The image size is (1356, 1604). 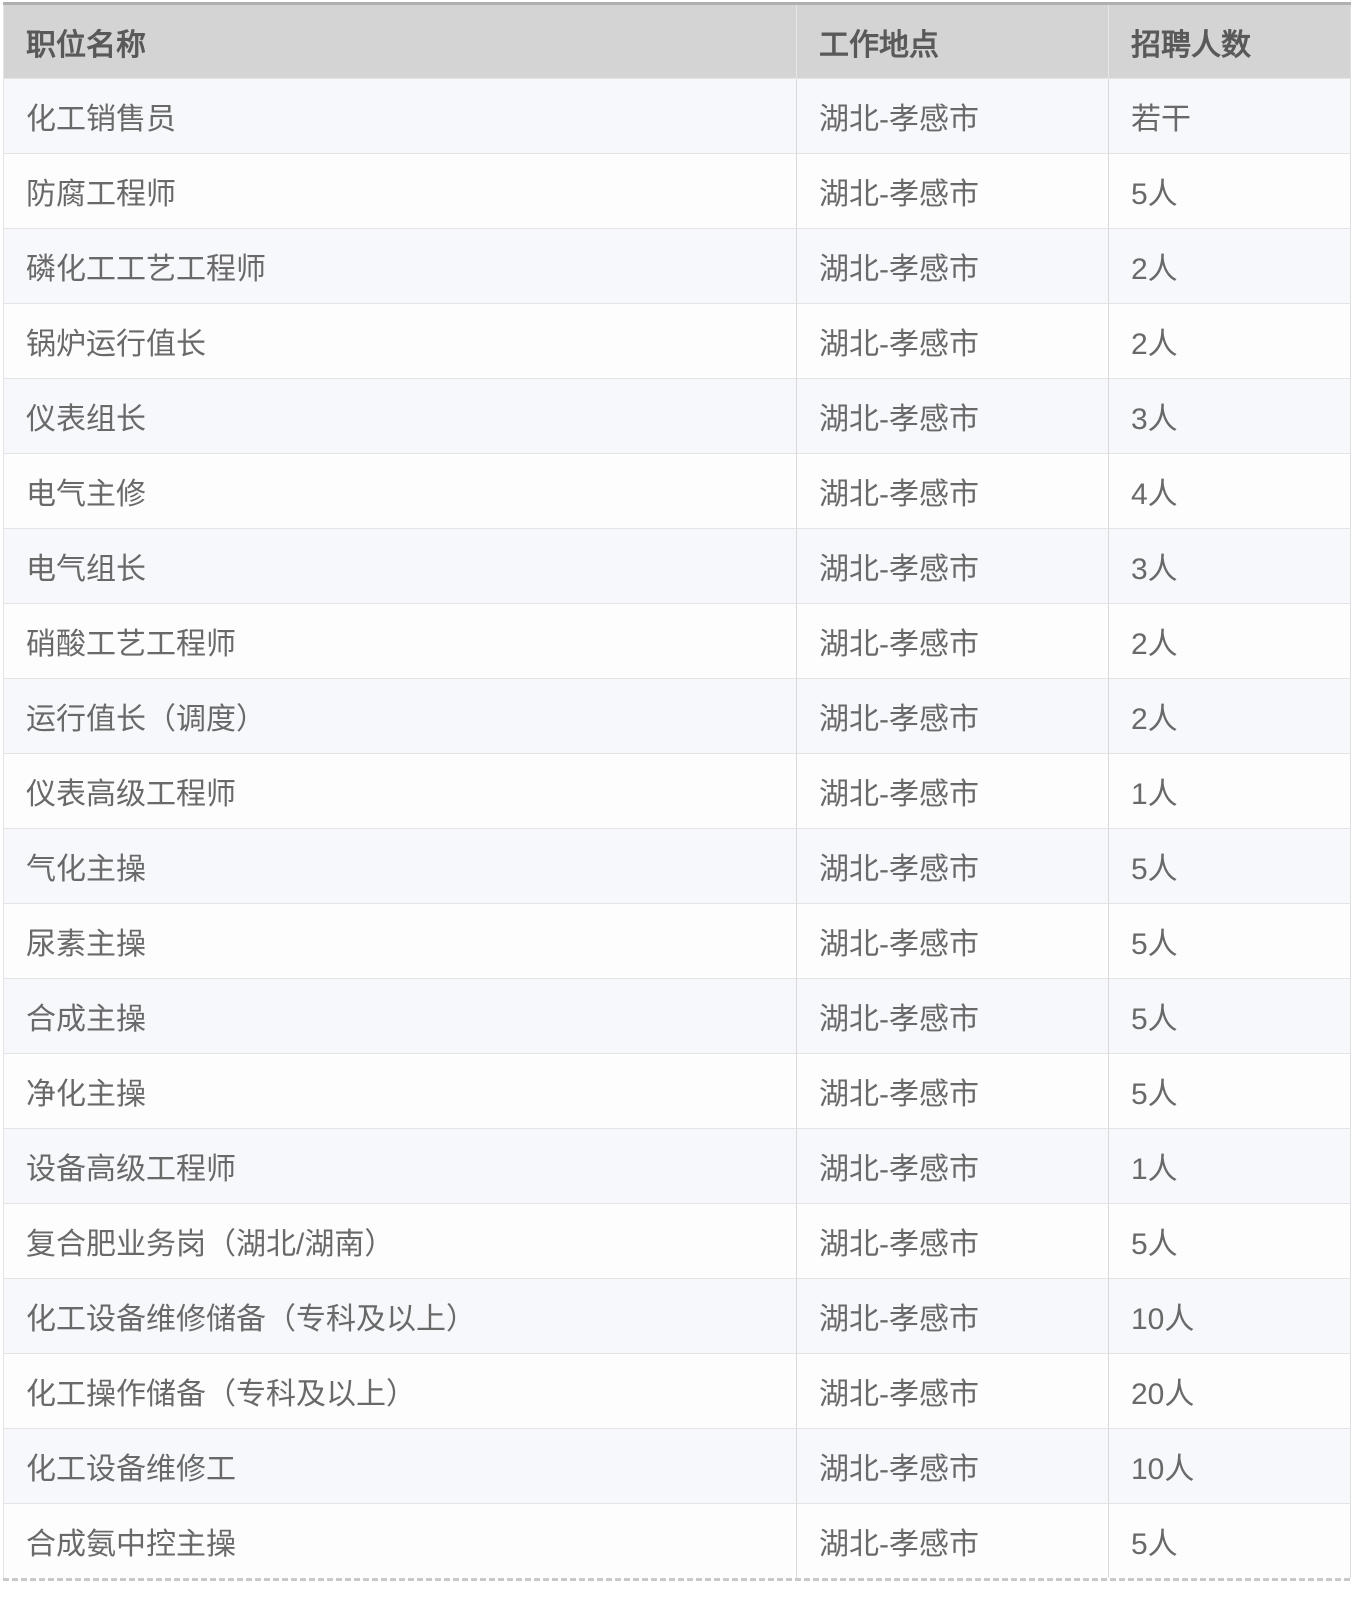 I want to click on position-cell: 运行值长（调度）, so click(x=400, y=716).